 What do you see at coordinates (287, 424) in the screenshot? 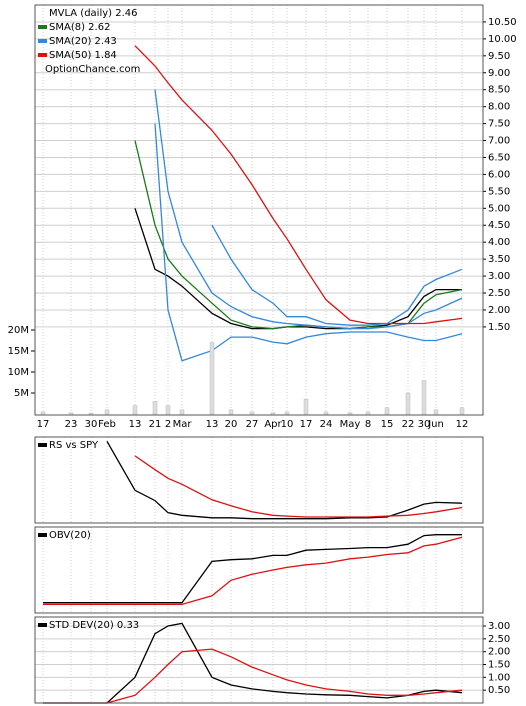
I see `x-tick-label: 10` at bounding box center [287, 424].